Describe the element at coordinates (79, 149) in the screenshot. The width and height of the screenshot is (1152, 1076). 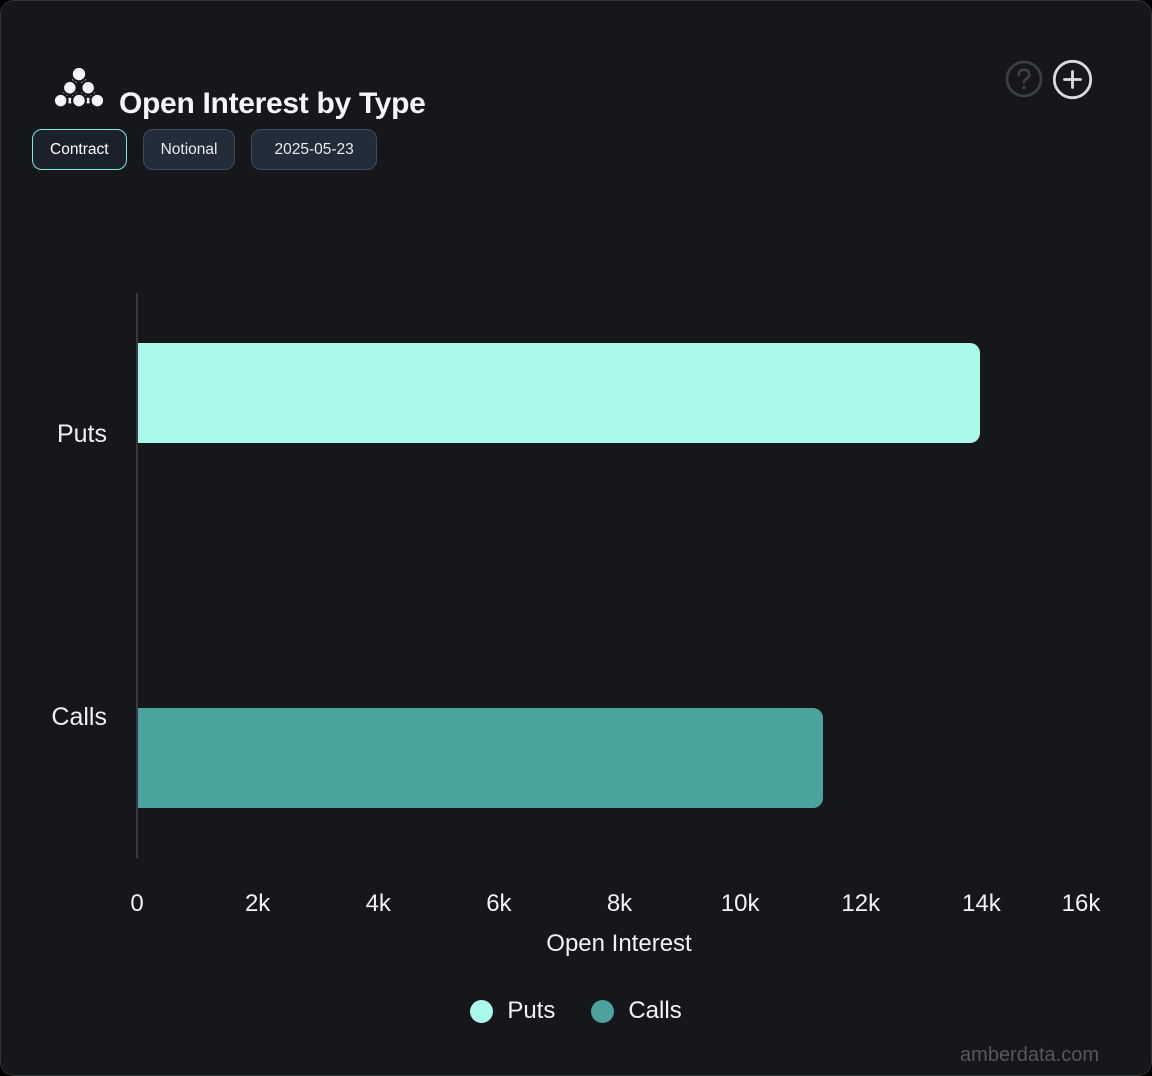
I see `contract-toggle-button: Contract` at that location.